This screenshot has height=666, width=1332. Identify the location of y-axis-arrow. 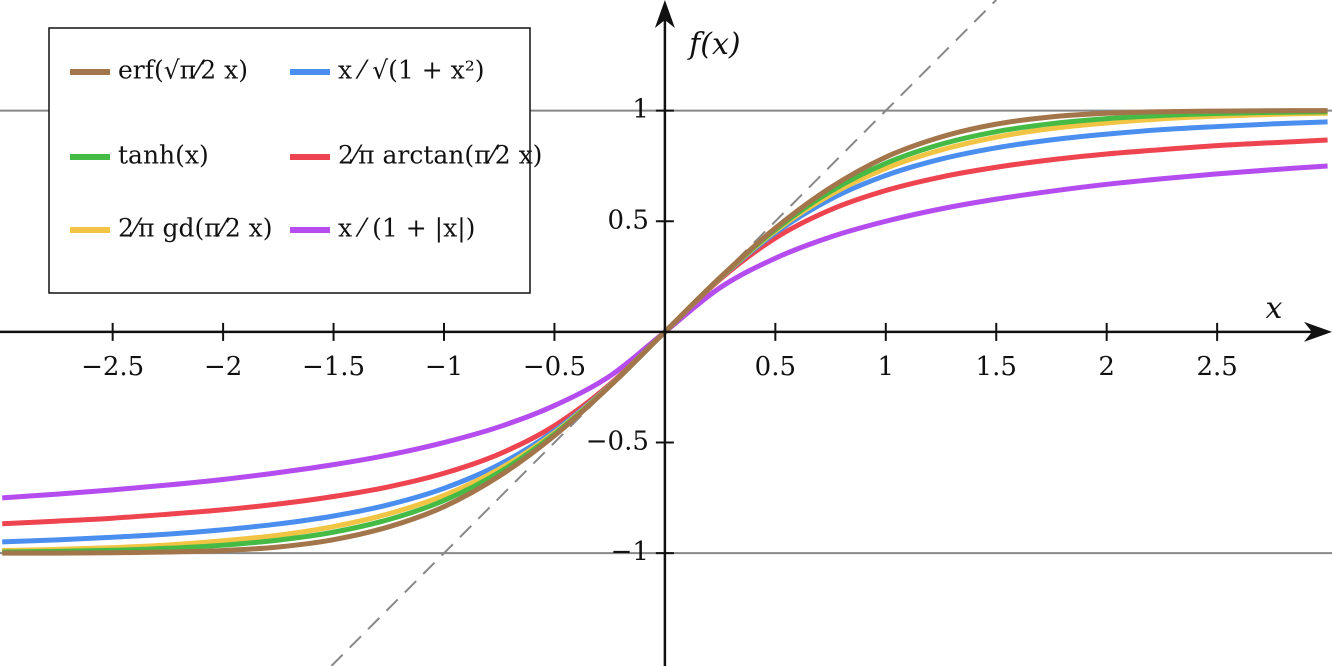
(664, 14).